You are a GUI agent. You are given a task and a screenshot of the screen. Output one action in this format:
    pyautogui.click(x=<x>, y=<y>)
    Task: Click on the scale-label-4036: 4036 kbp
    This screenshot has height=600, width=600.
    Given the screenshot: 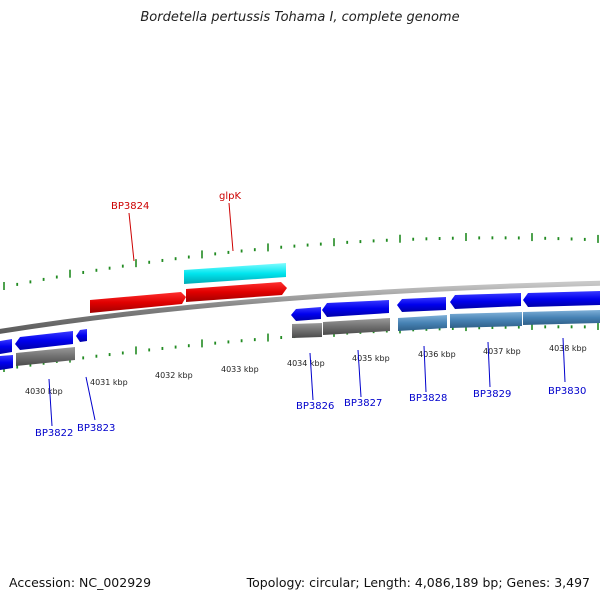 What is the action you would take?
    pyautogui.click(x=437, y=354)
    